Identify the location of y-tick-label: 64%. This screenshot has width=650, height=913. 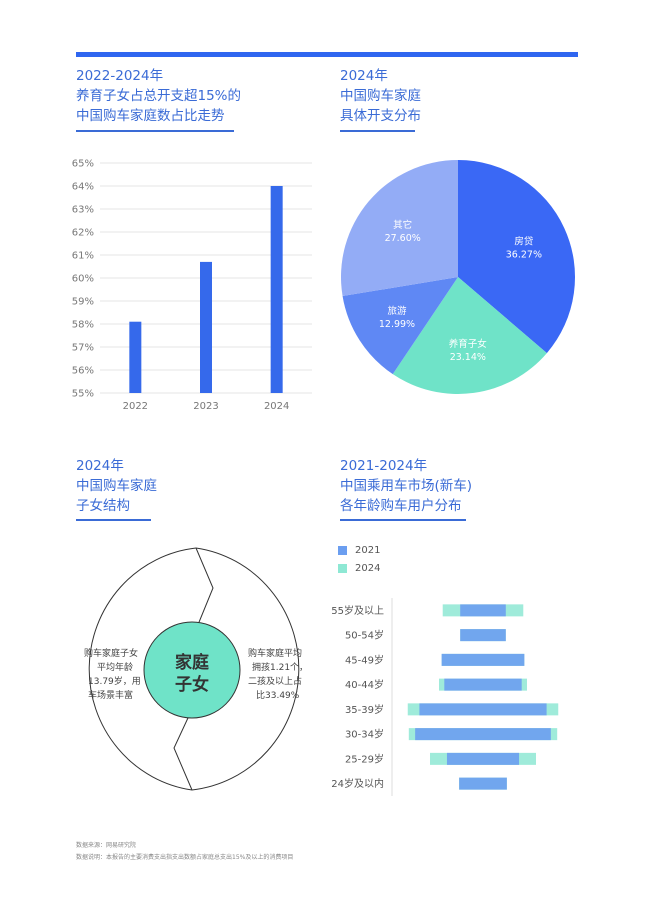
(83, 187).